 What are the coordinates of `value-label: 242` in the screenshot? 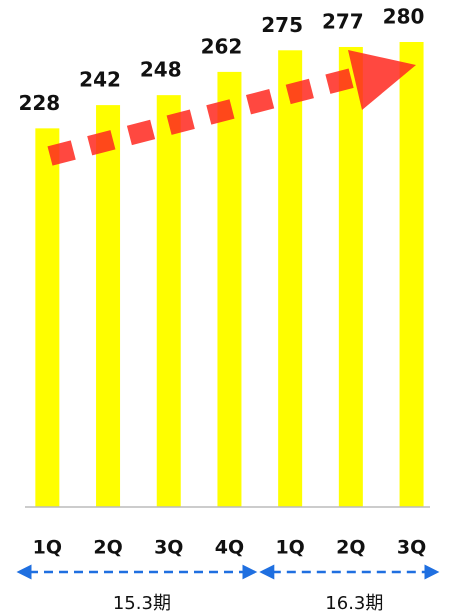 It's located at (100, 80).